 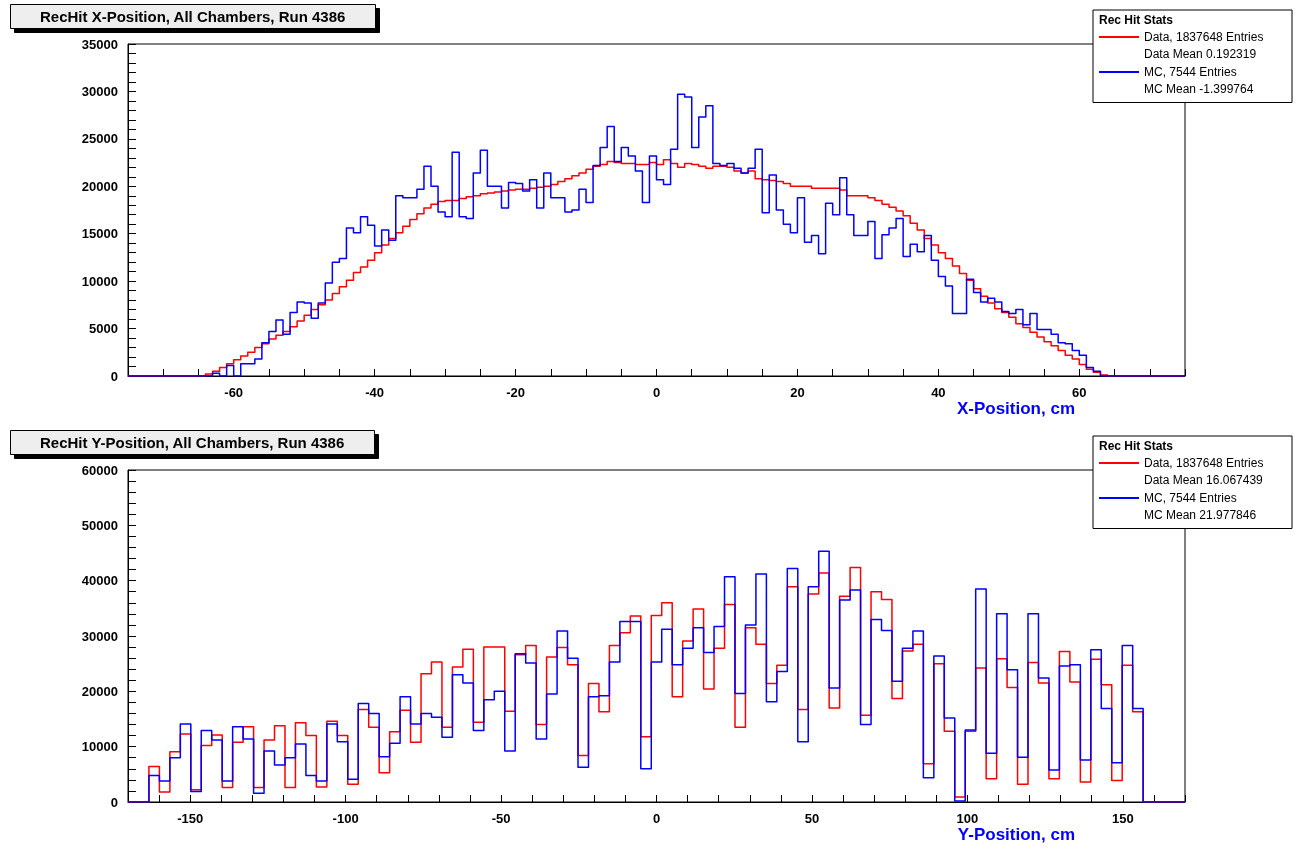 What do you see at coordinates (99, 44) in the screenshot?
I see `y-tick-label: 35000` at bounding box center [99, 44].